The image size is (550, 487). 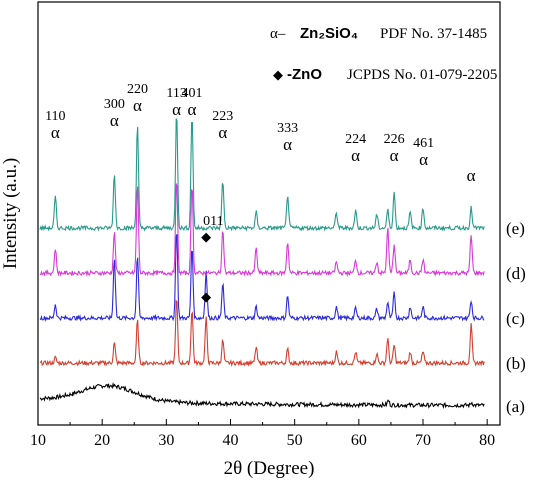 What do you see at coordinates (10, 213) in the screenshot?
I see `y-axis-label: Intensity (a.u.)` at bounding box center [10, 213].